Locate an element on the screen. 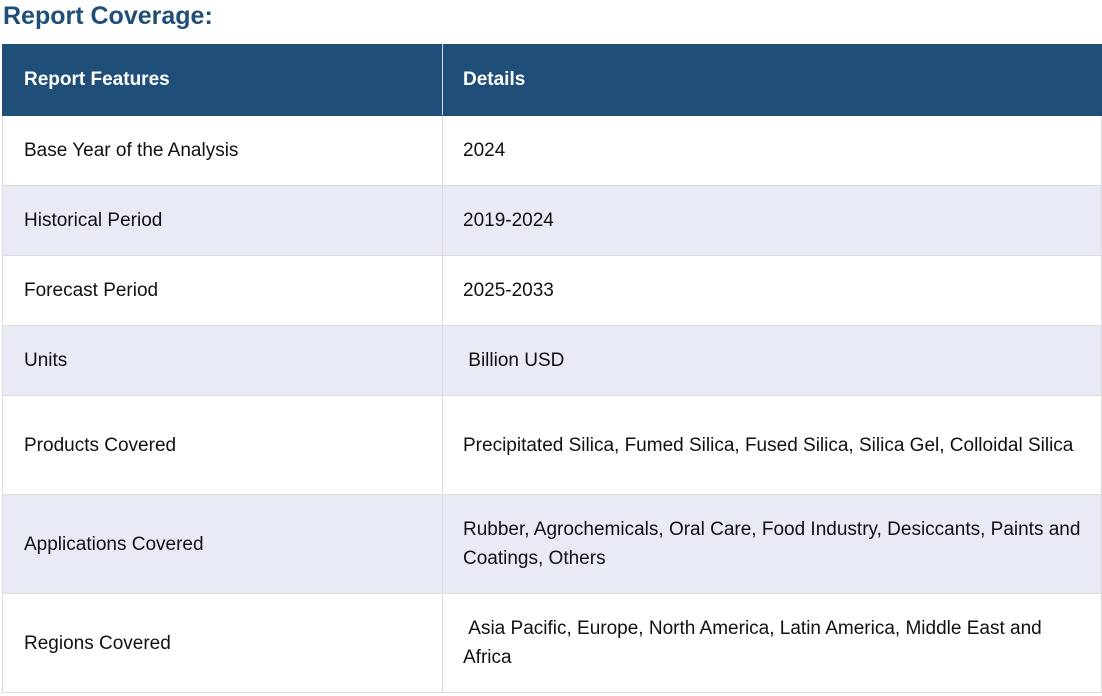 The image size is (1102, 696). feature-cell: Units is located at coordinates (222, 360).